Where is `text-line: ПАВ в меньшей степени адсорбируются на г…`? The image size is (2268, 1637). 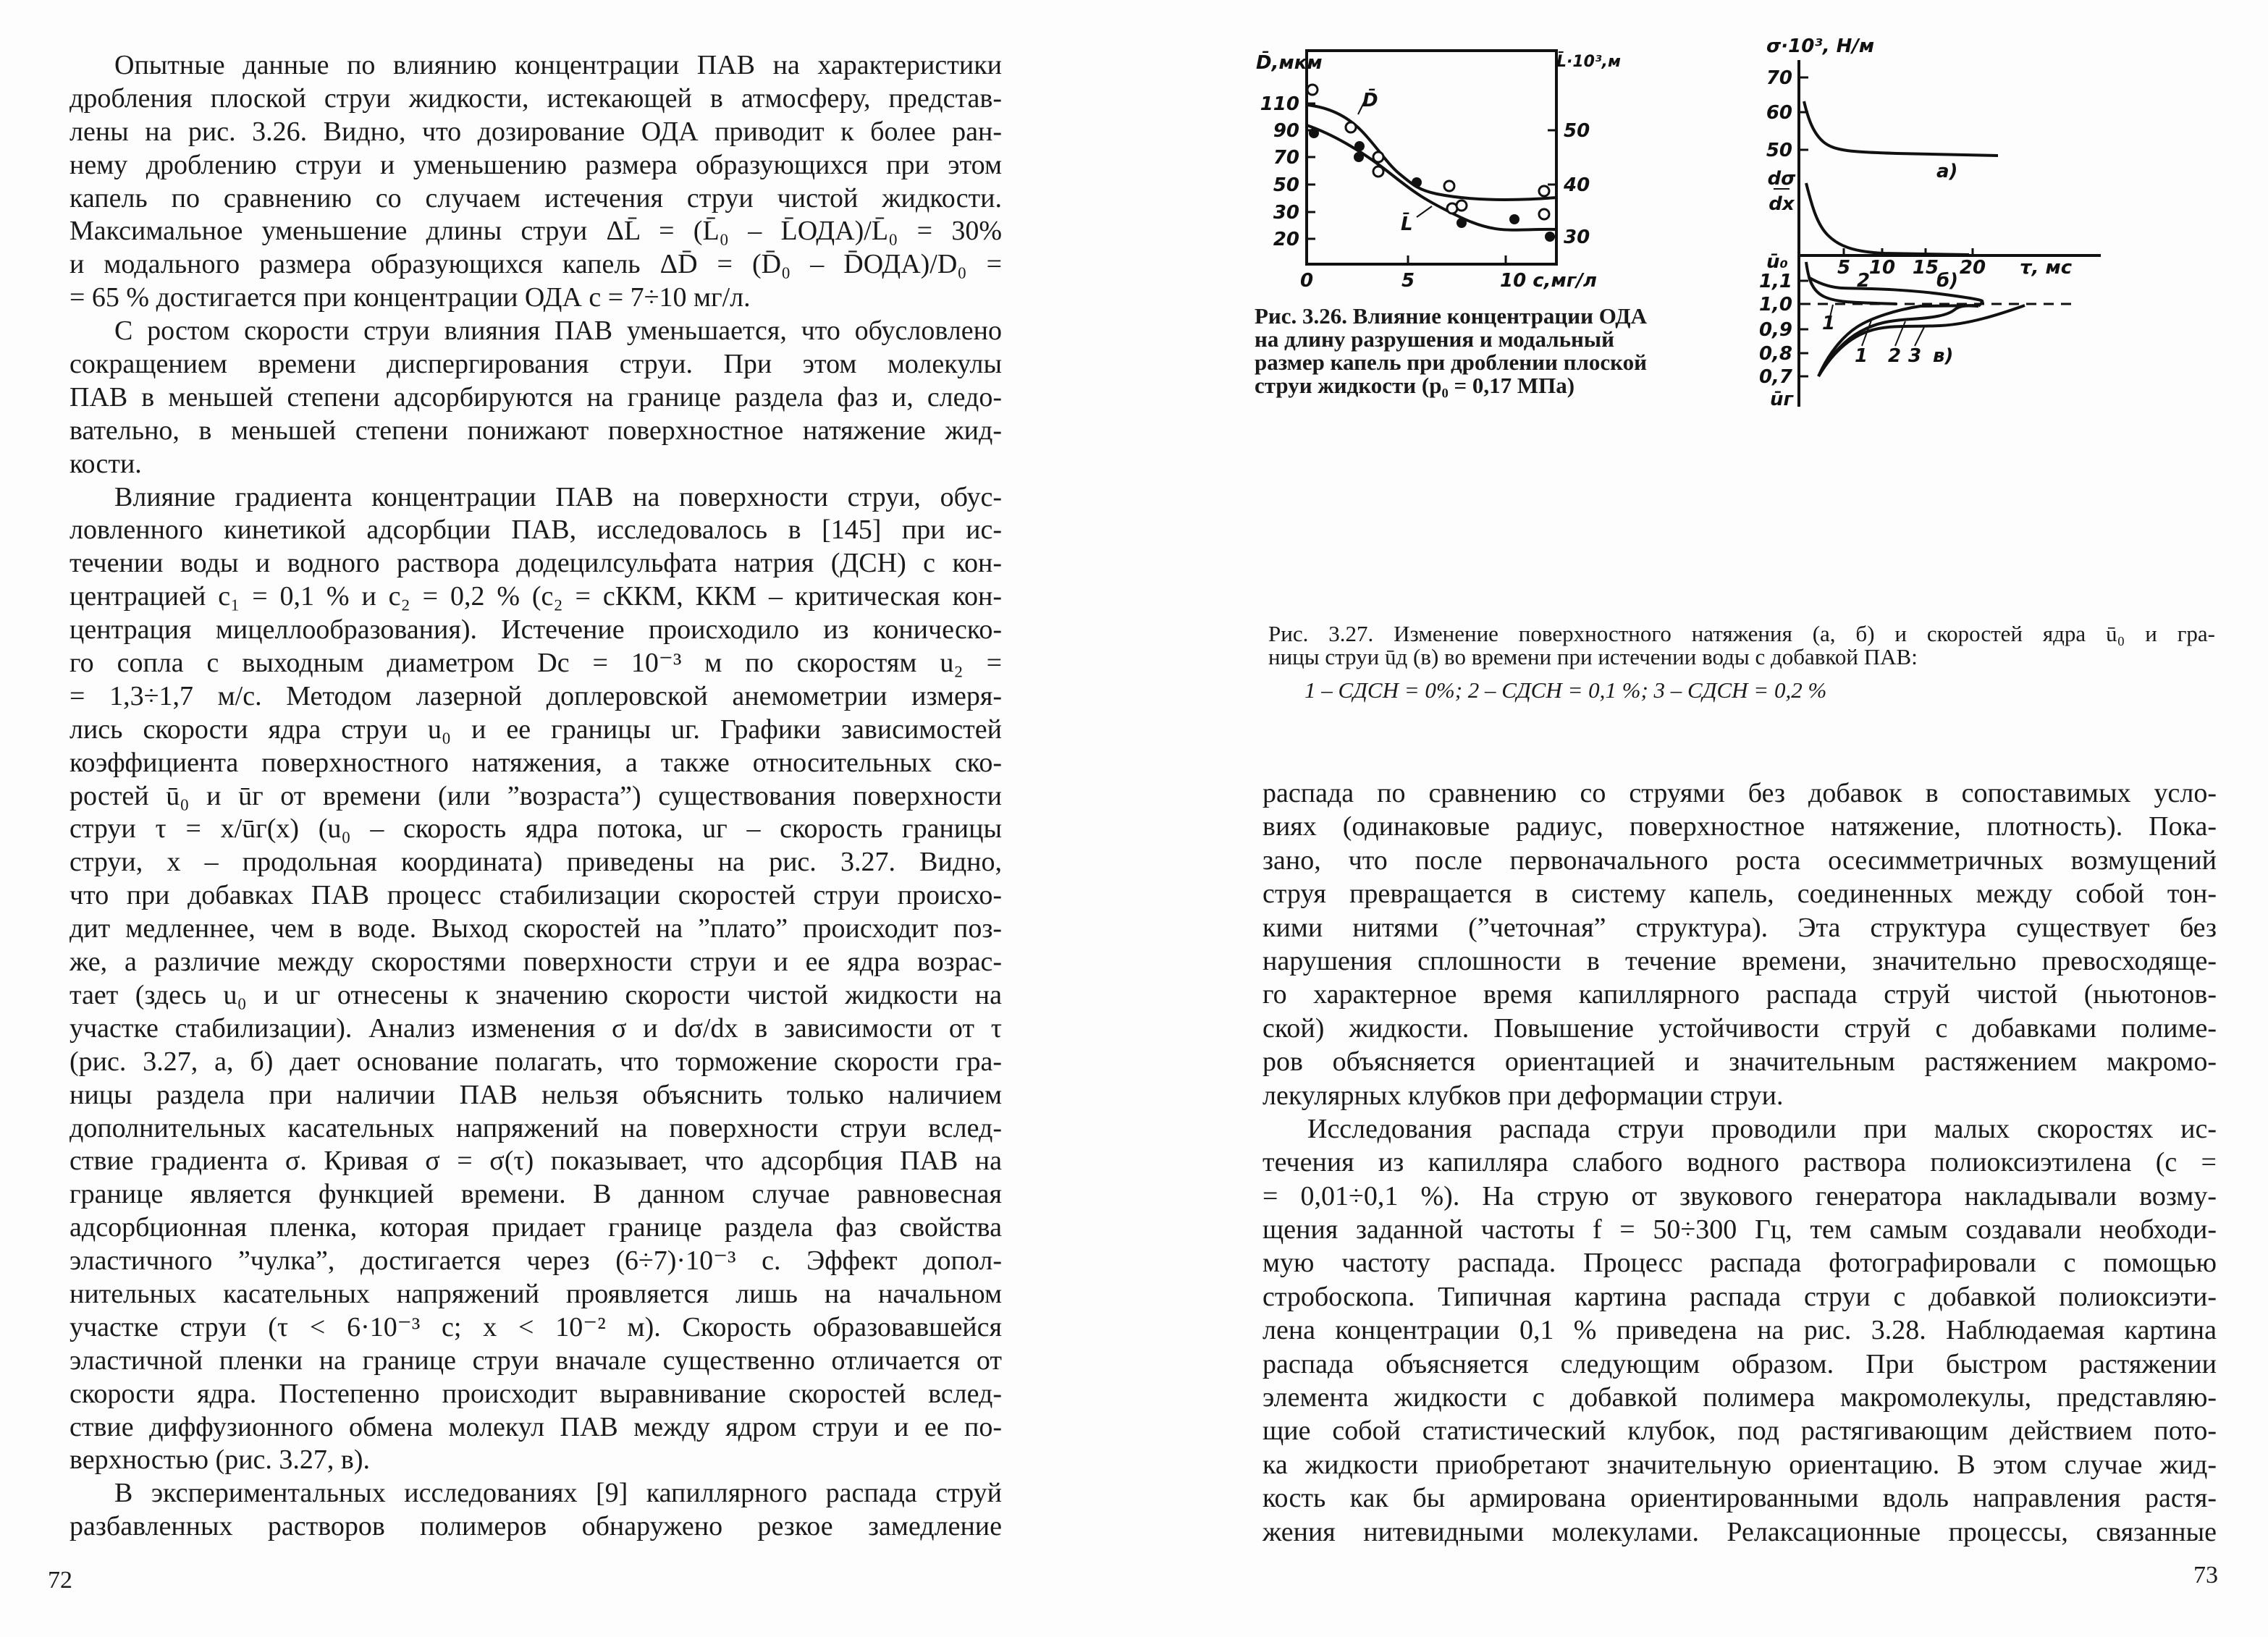
text-line: ПАВ в меньшей степени адсорбируются на г… is located at coordinates (535, 397).